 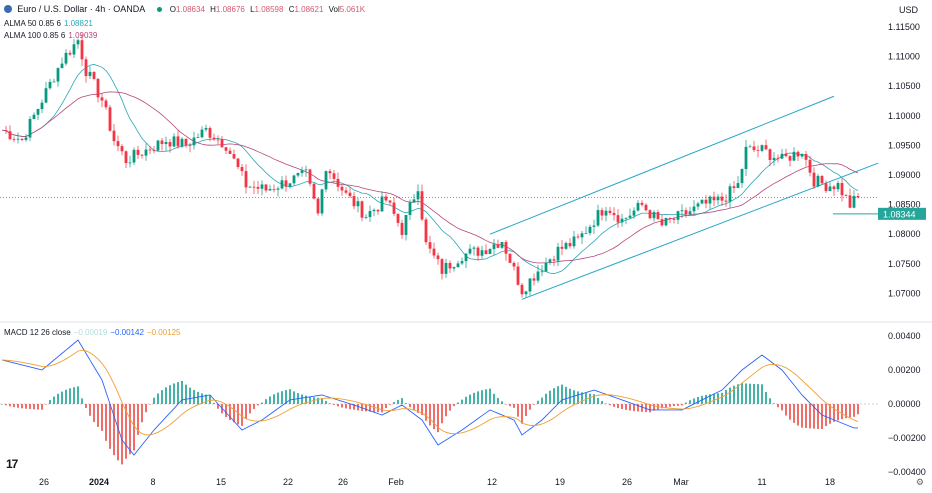 What do you see at coordinates (919, 482) in the screenshot?
I see `settings-gear-icon: ⚙` at bounding box center [919, 482].